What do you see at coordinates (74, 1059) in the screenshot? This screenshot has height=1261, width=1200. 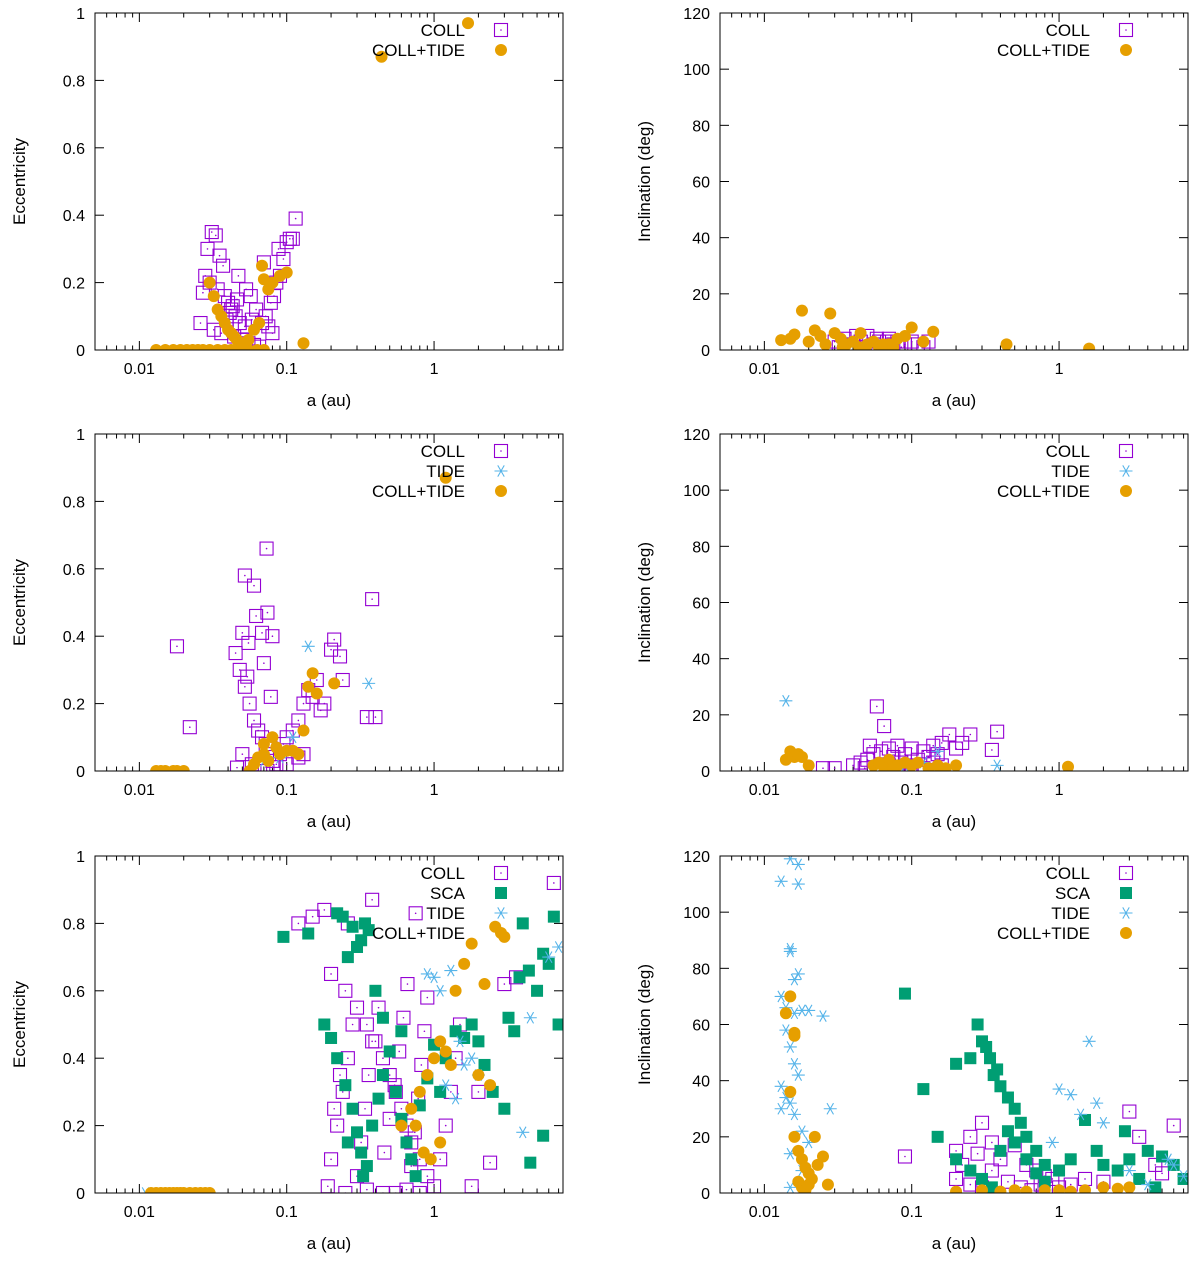 I see `y-tick-label: 0.4` at bounding box center [74, 1059].